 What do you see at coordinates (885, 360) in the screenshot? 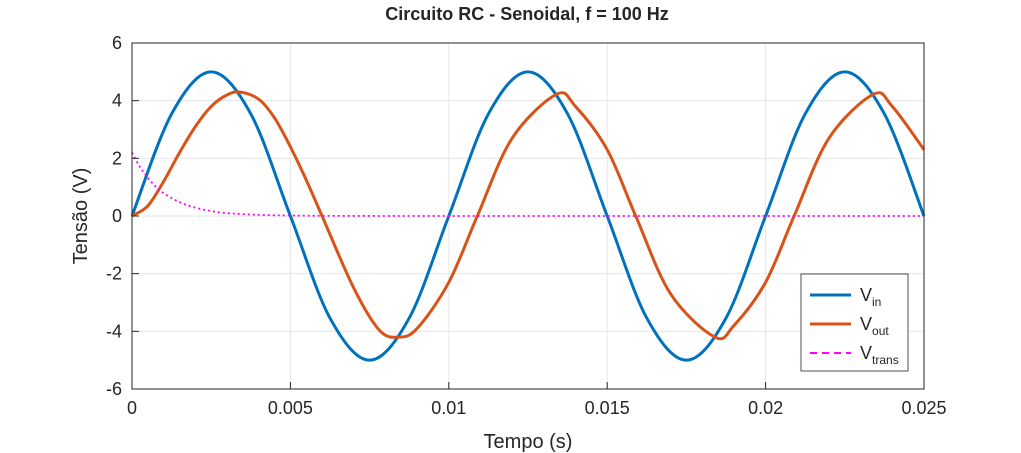
I see `legend-label-subscript: trans` at bounding box center [885, 360].